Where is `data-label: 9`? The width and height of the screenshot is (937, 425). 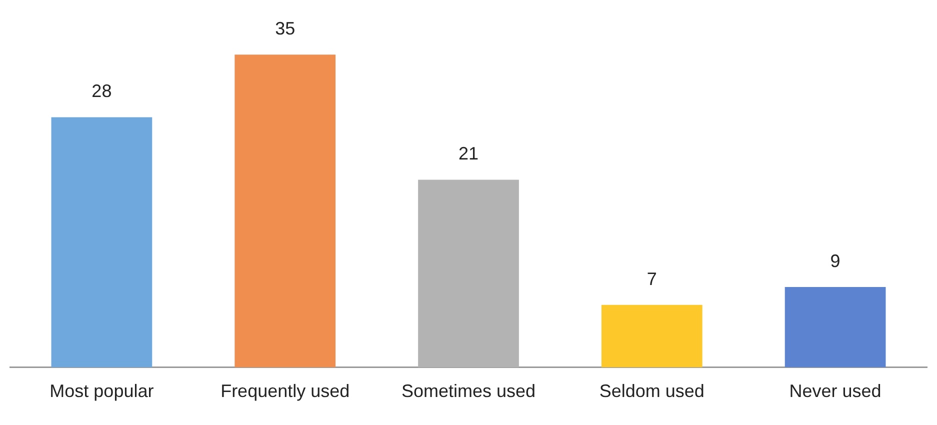
data-label: 9 is located at coordinates (835, 260).